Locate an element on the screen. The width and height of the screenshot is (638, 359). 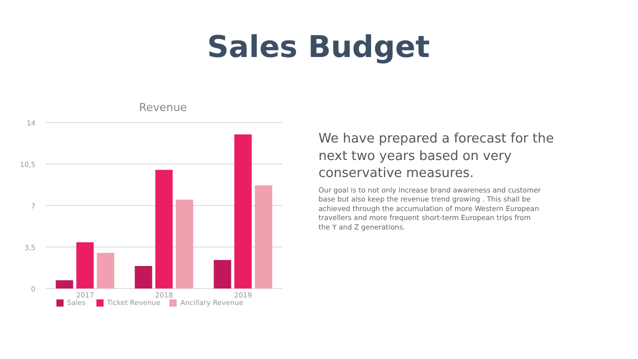
chart-title: Sales Budget is located at coordinates (318, 47).